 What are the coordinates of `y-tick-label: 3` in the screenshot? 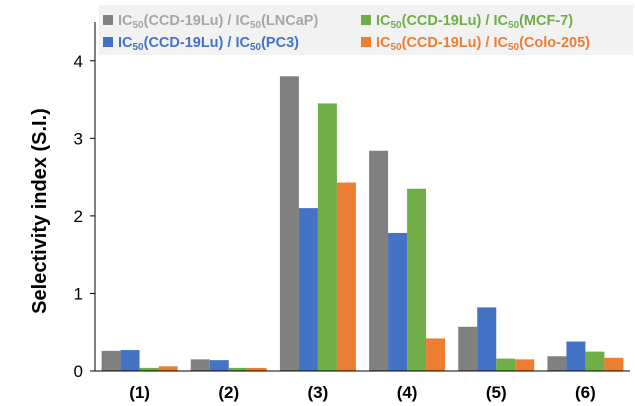 It's located at (78, 138).